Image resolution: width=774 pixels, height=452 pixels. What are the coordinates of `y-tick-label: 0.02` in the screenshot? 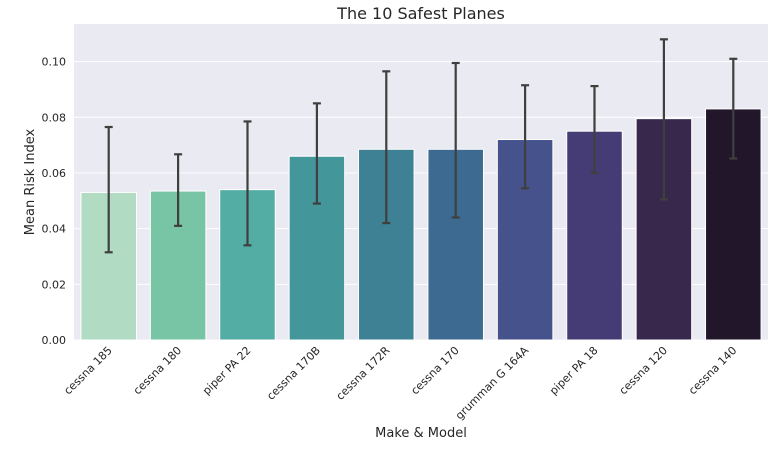 It's located at (54, 284).